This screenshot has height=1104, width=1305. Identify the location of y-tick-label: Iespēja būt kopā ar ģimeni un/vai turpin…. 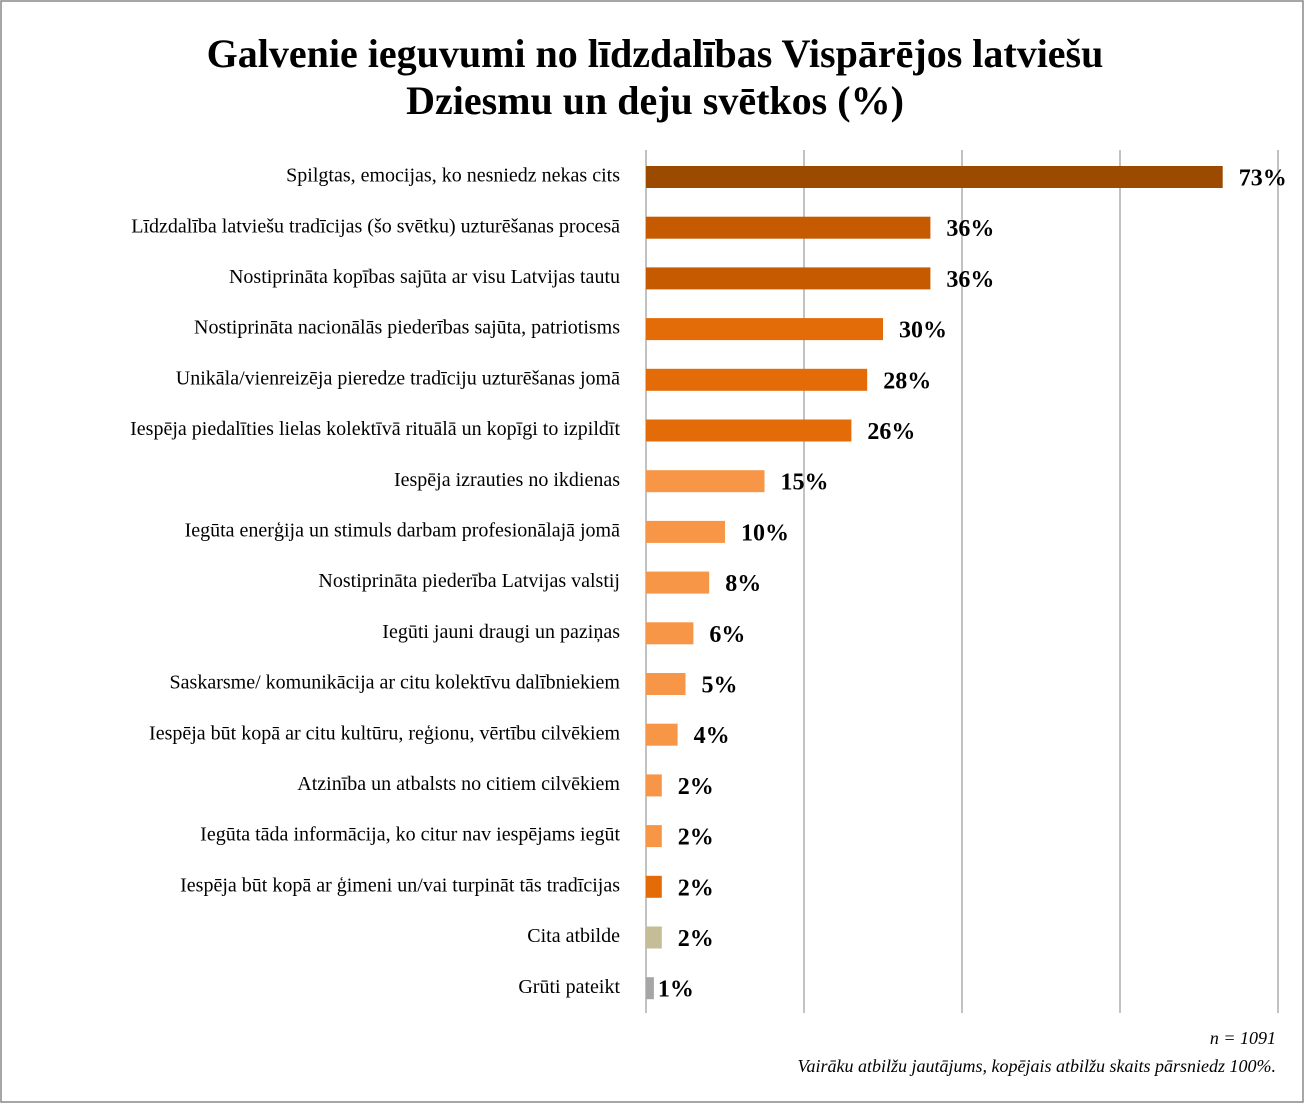
(400, 885).